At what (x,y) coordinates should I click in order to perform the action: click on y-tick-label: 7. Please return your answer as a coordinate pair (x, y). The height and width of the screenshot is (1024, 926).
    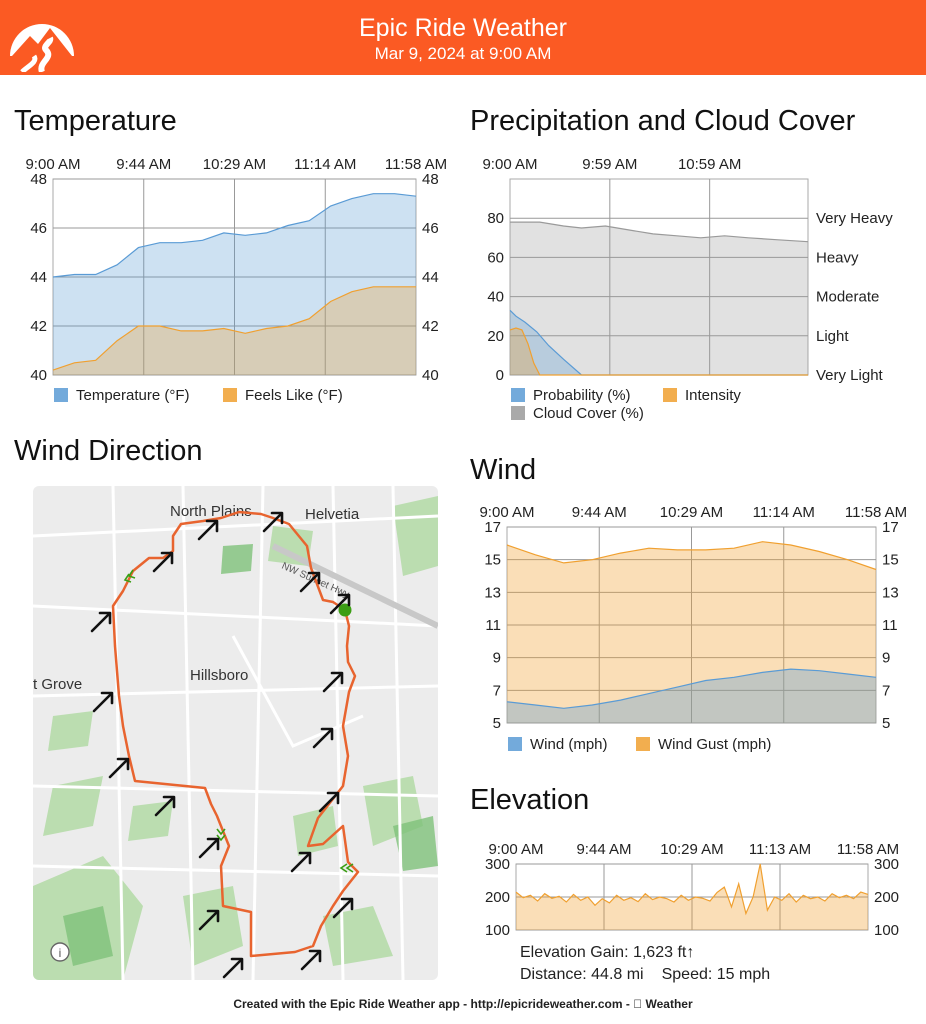
    Looking at the image, I should click on (497, 690).